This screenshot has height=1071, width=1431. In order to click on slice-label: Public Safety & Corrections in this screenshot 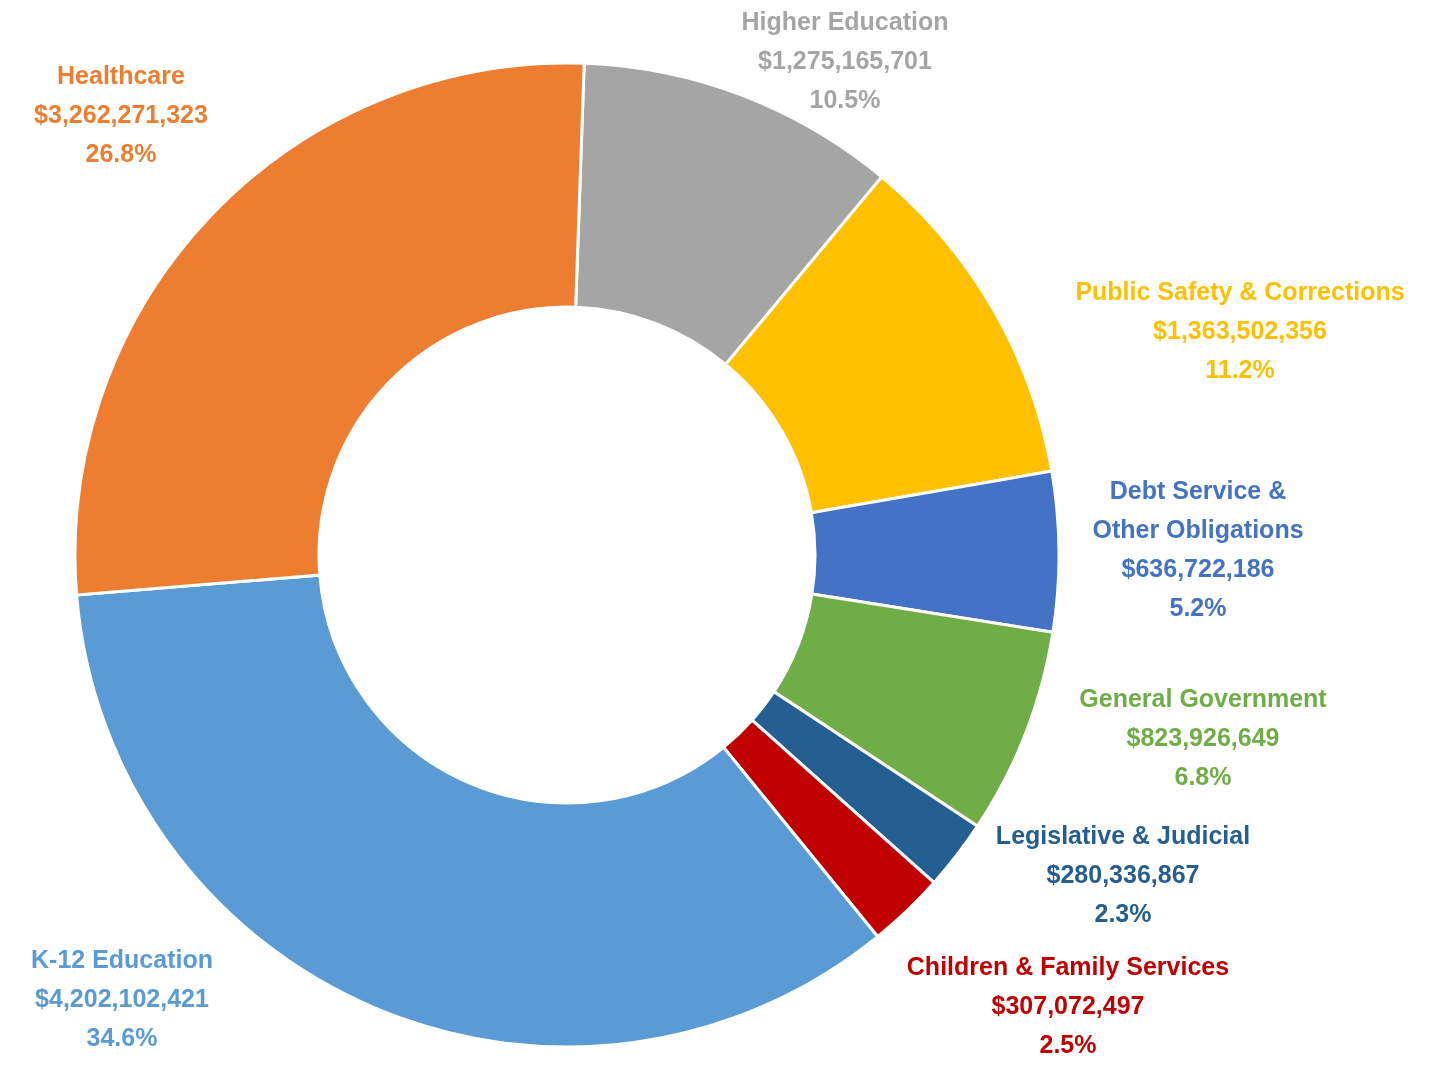, I will do `click(1240, 291)`.